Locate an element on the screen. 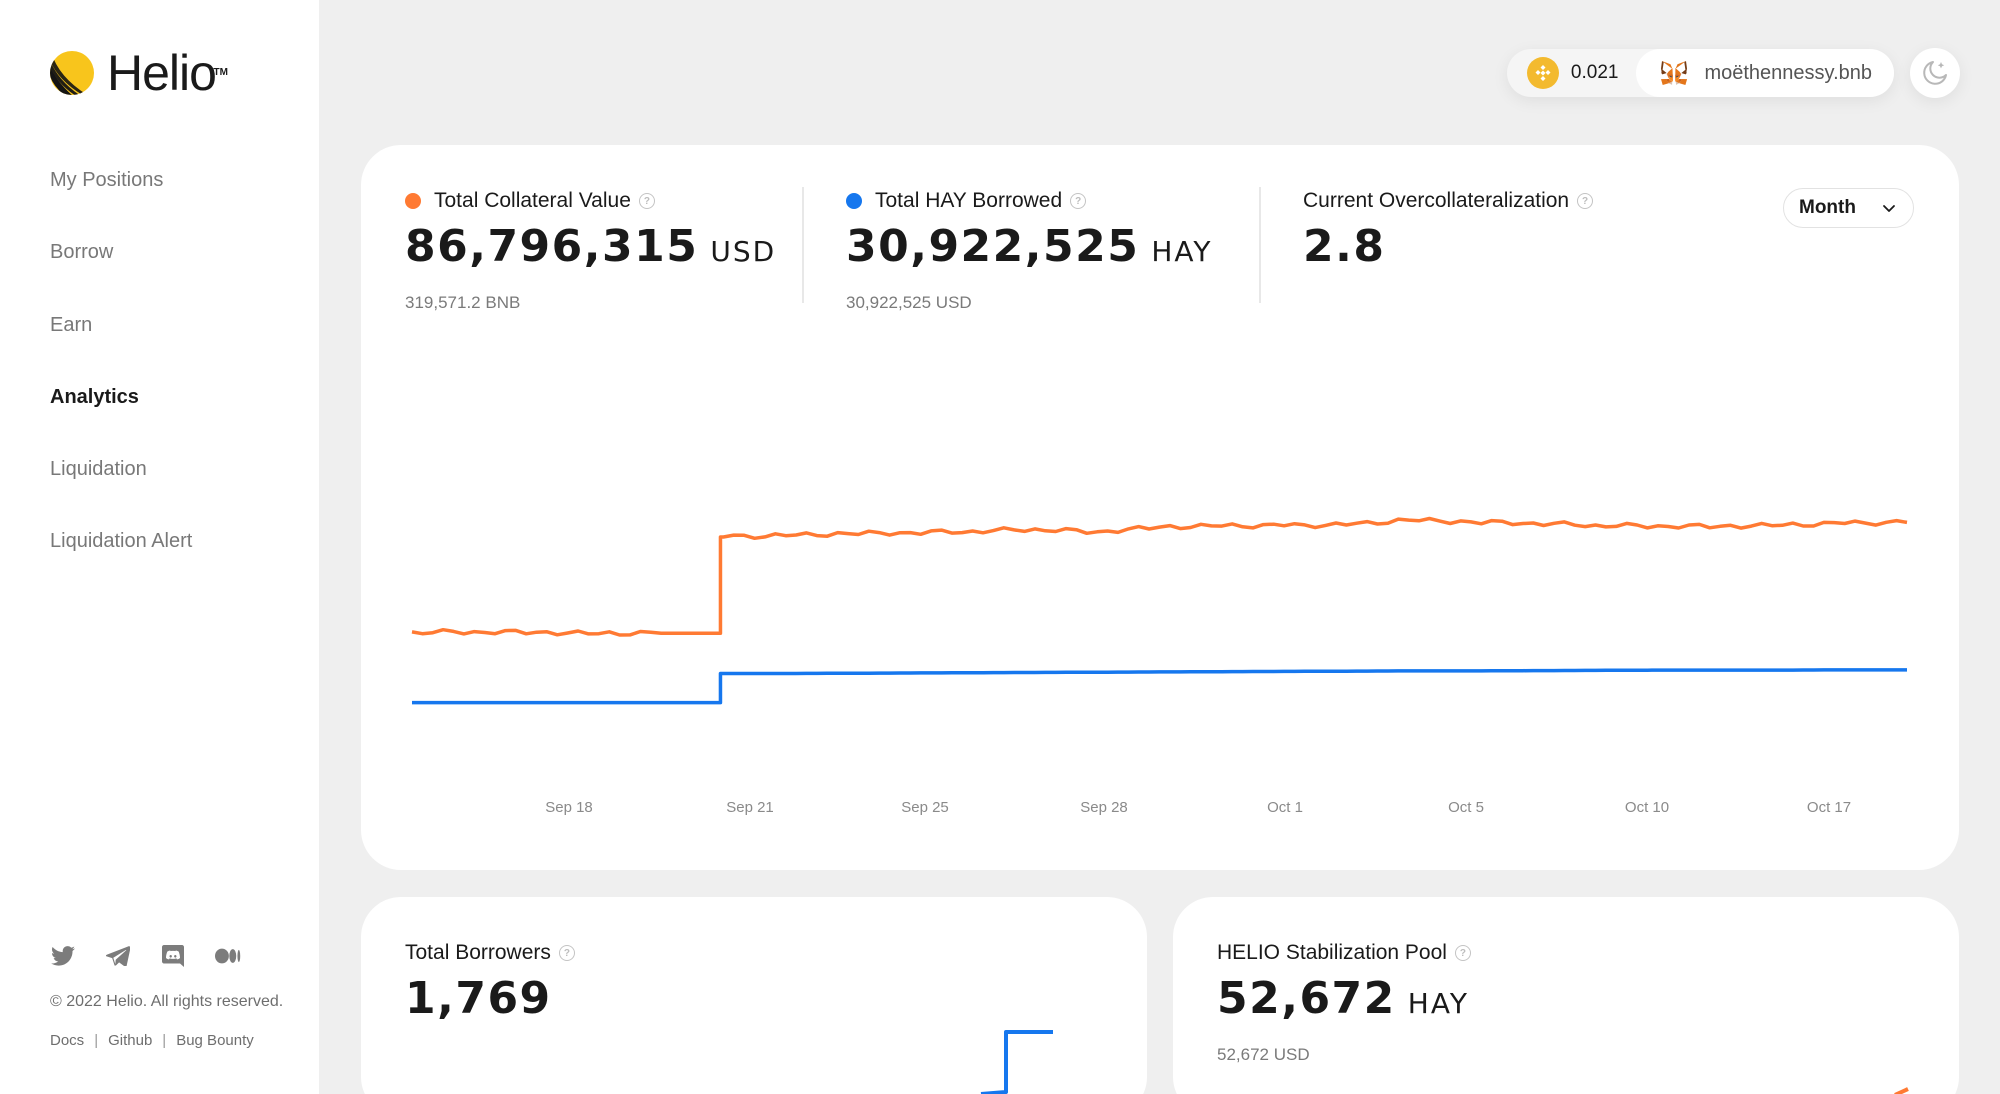 This screenshot has width=2000, height=1094. x-tick-label: Sep 25 is located at coordinates (925, 807).